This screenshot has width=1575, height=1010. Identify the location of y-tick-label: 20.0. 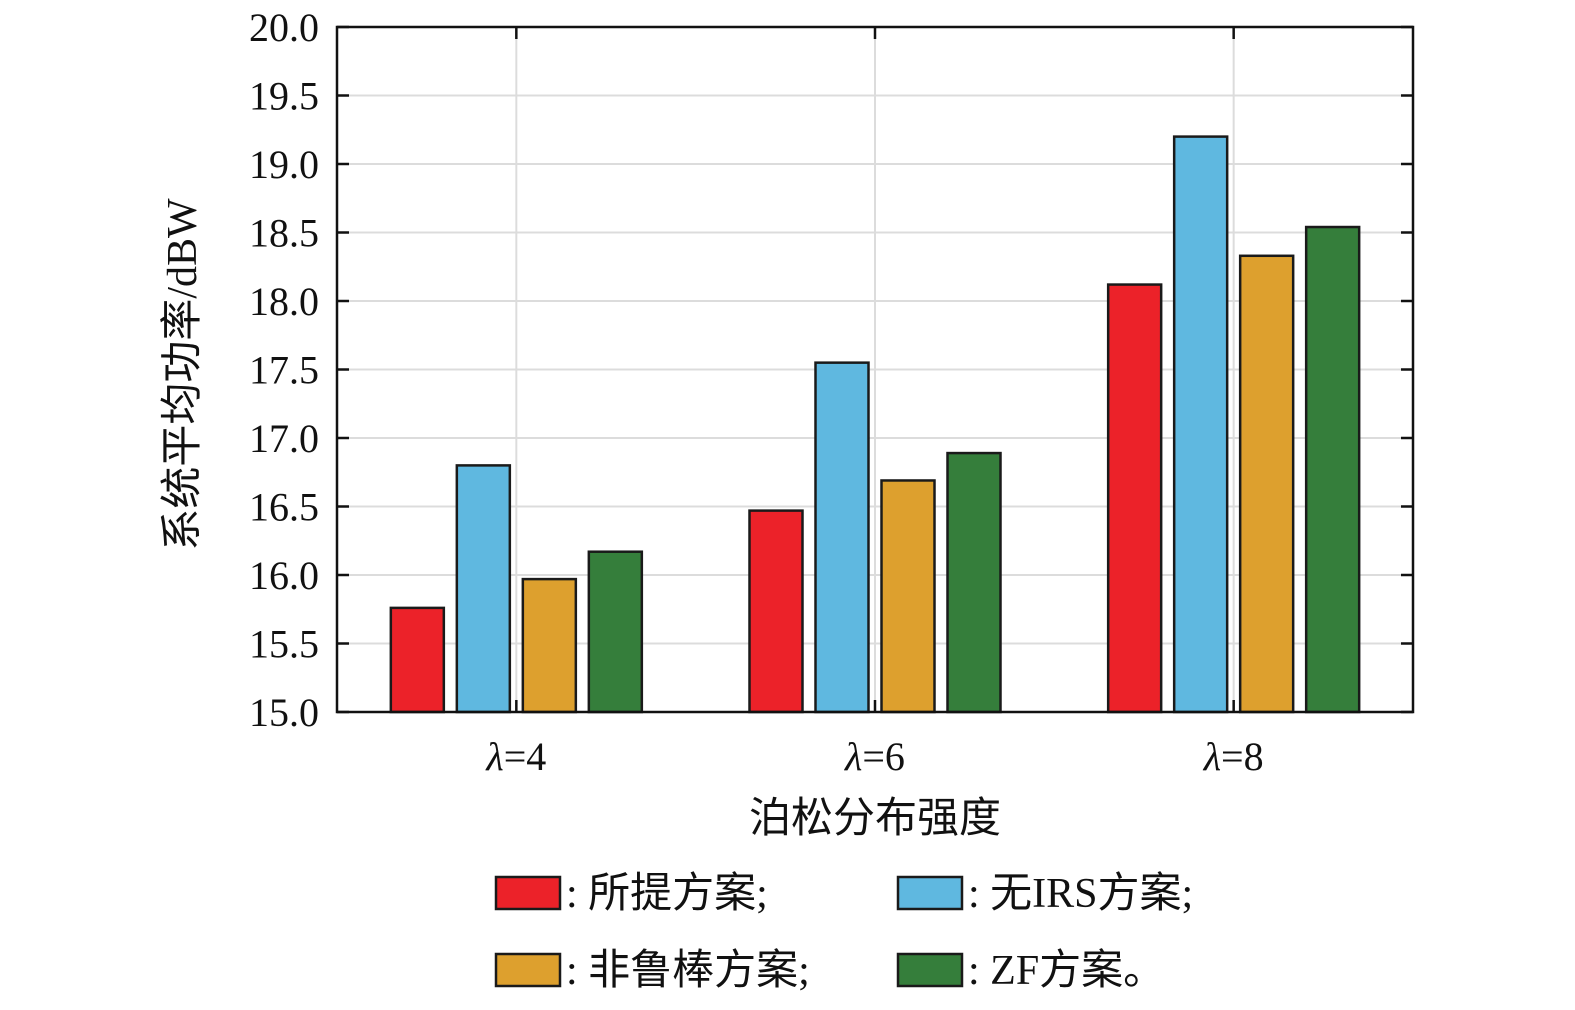
(284, 27).